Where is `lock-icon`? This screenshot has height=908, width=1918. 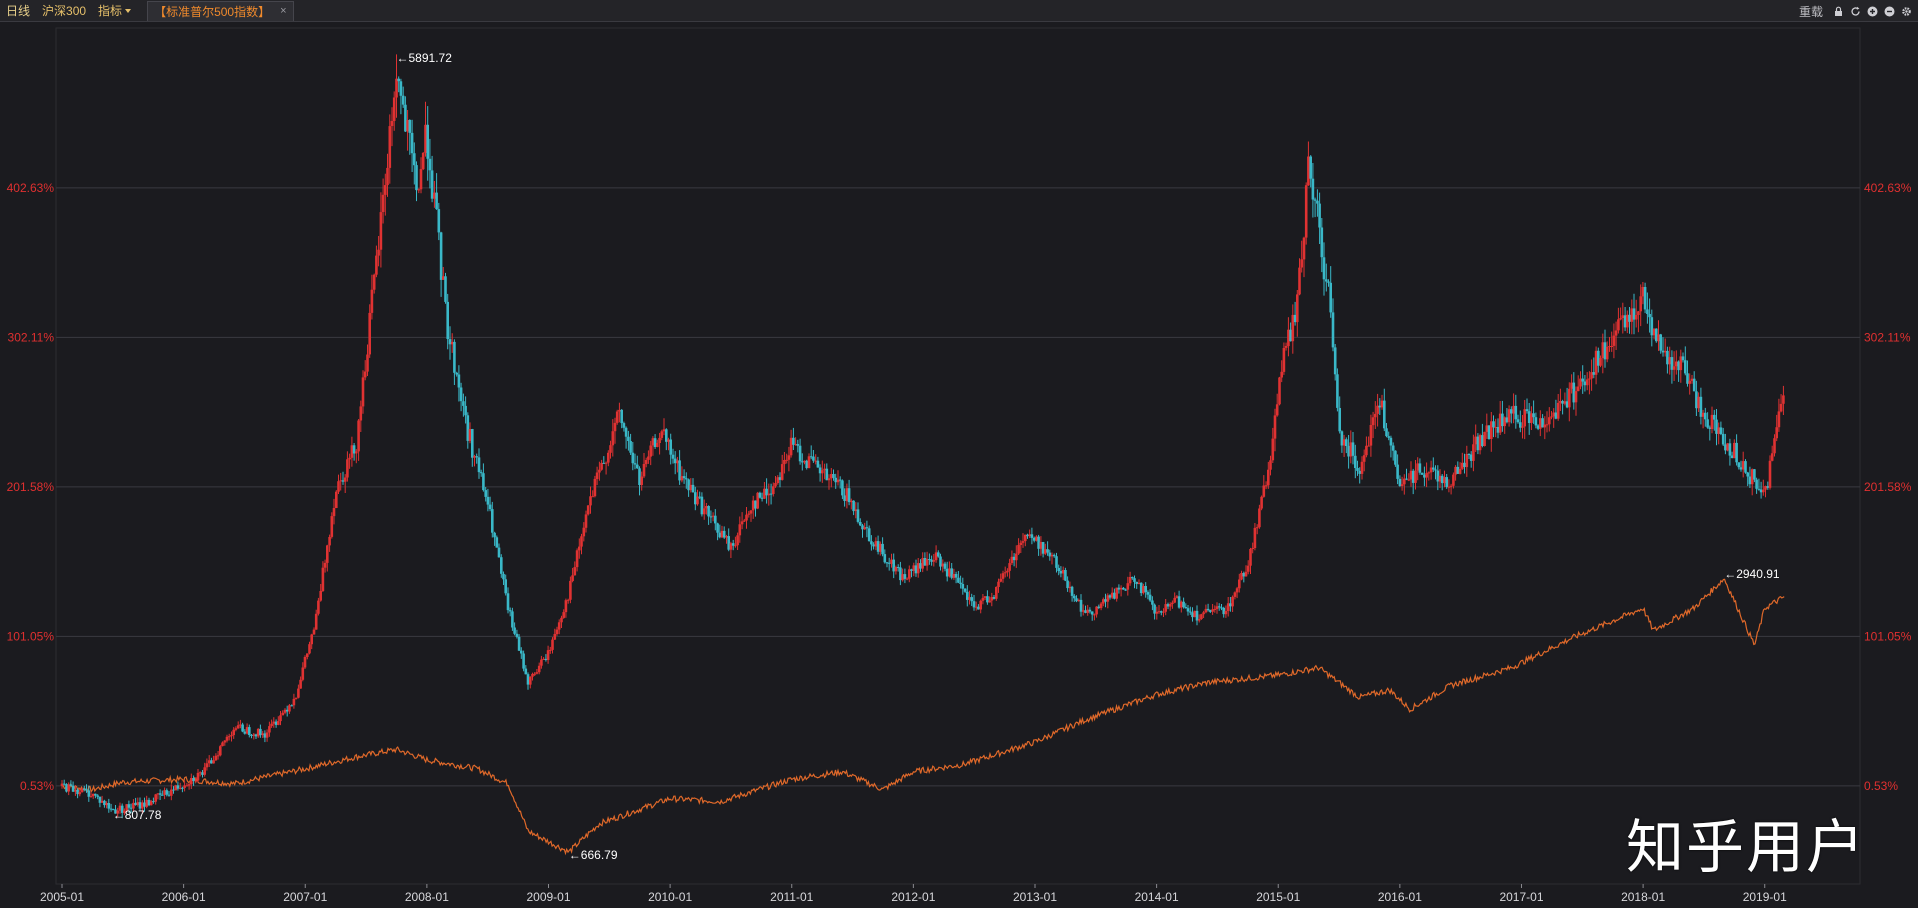 lock-icon is located at coordinates (1838, 11).